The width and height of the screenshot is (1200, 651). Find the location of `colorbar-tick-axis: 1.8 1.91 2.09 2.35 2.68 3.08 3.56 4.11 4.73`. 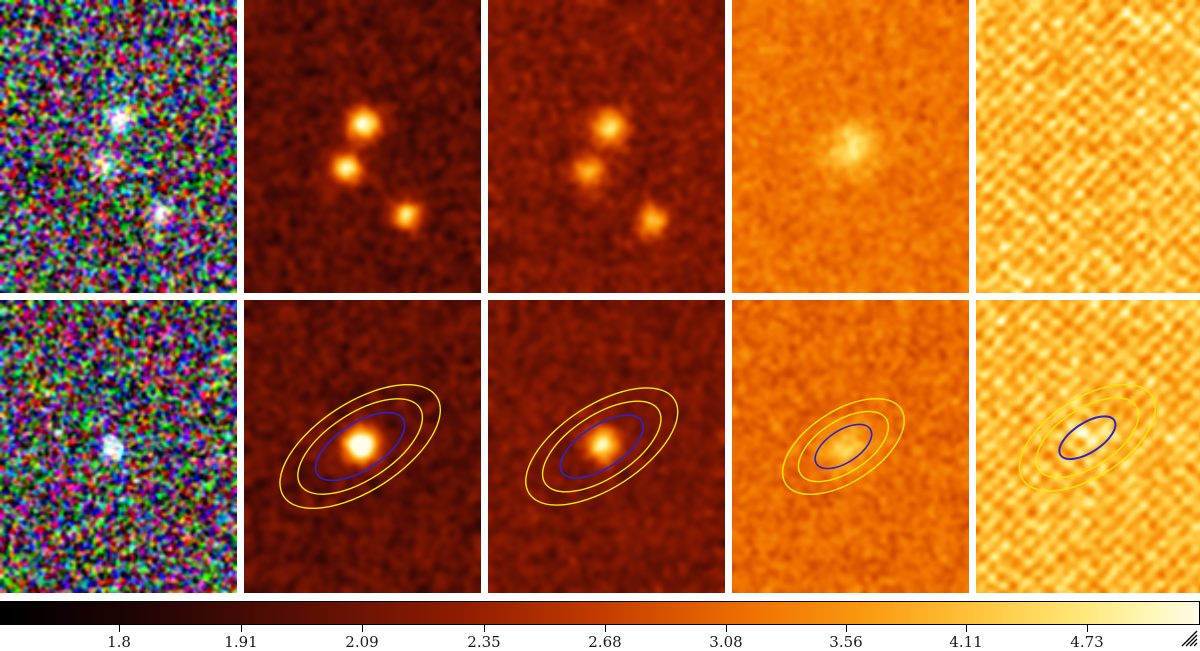

colorbar-tick-axis: 1.8 1.91 2.09 2.35 2.68 3.08 3.56 4.11 4.73 is located at coordinates (600, 638).